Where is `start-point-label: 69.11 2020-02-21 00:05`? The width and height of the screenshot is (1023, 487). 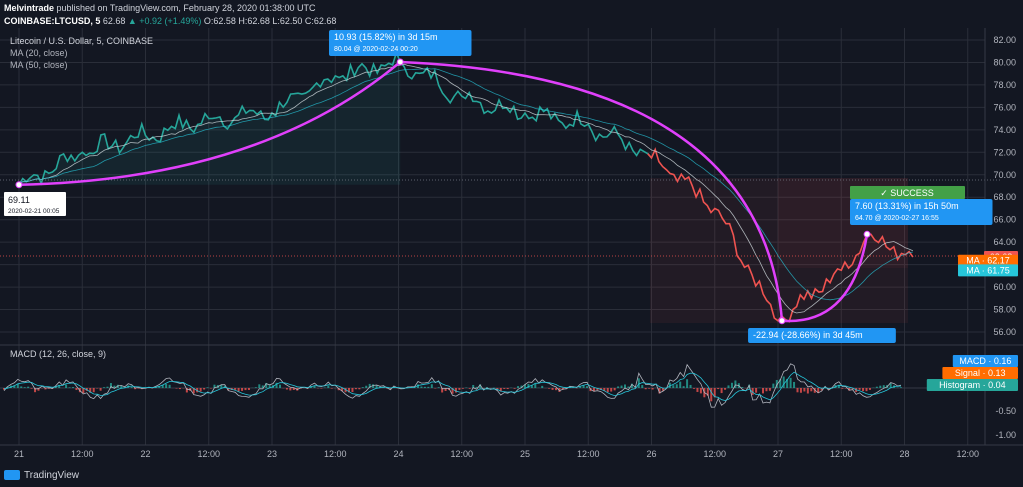
start-point-label: 69.11 2020-02-21 00:05 is located at coordinates (35, 204).